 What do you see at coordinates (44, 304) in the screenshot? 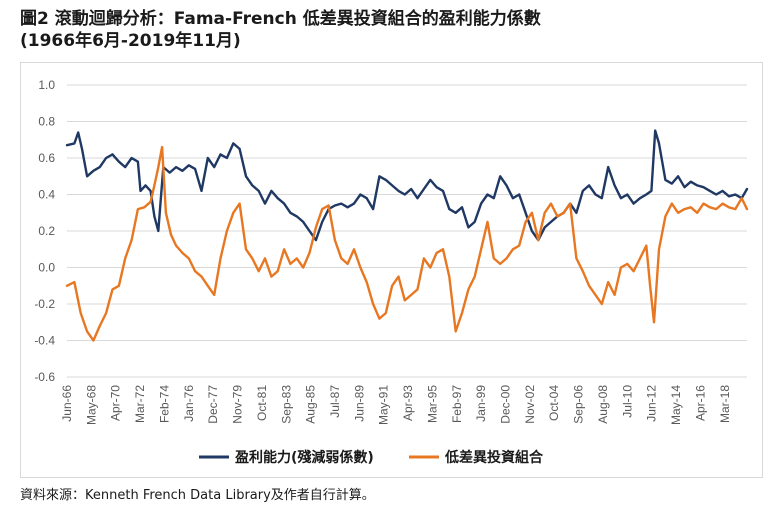
I see `y-tick-label: -0.2` at bounding box center [44, 304].